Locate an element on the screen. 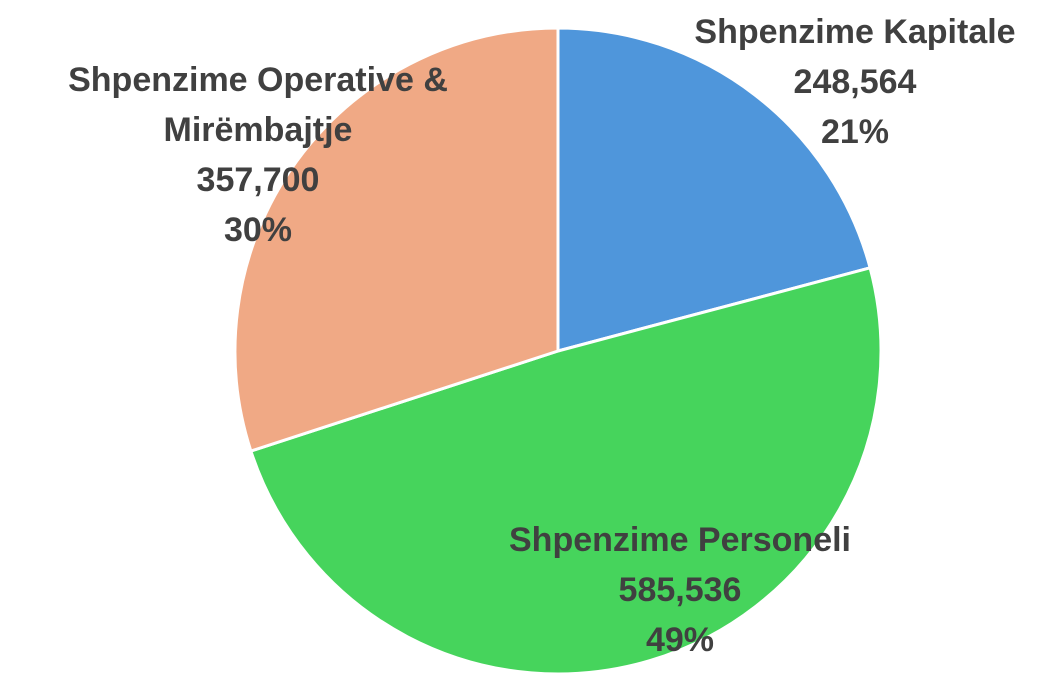 This screenshot has width=1059, height=675. category-label: Shpenzime Personeli is located at coordinates (680, 540).